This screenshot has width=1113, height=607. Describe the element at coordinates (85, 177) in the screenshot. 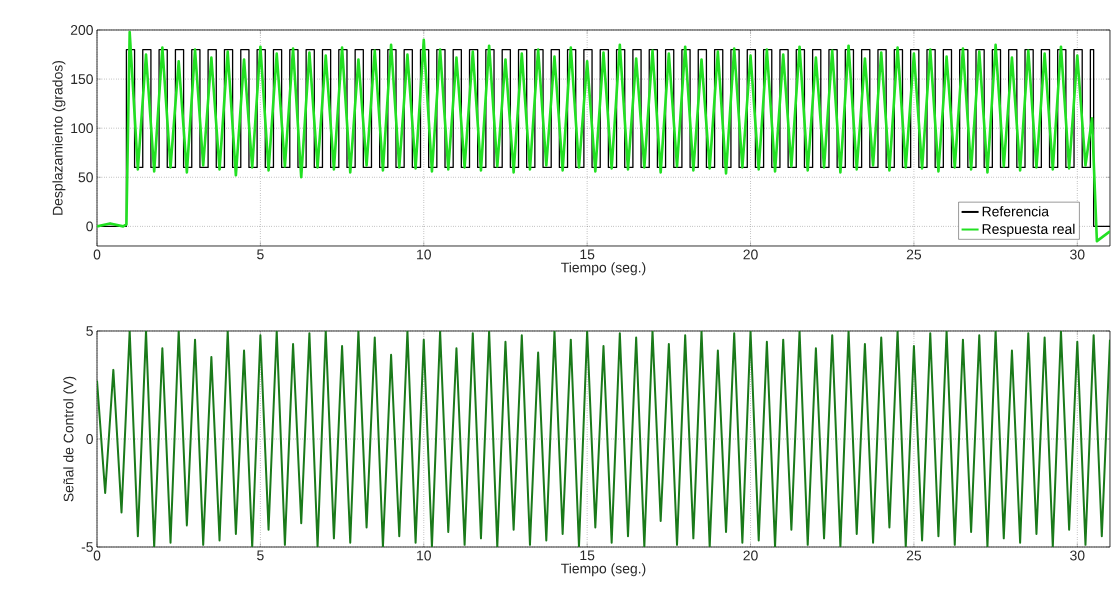

I see `y-tick-label: 50` at that location.